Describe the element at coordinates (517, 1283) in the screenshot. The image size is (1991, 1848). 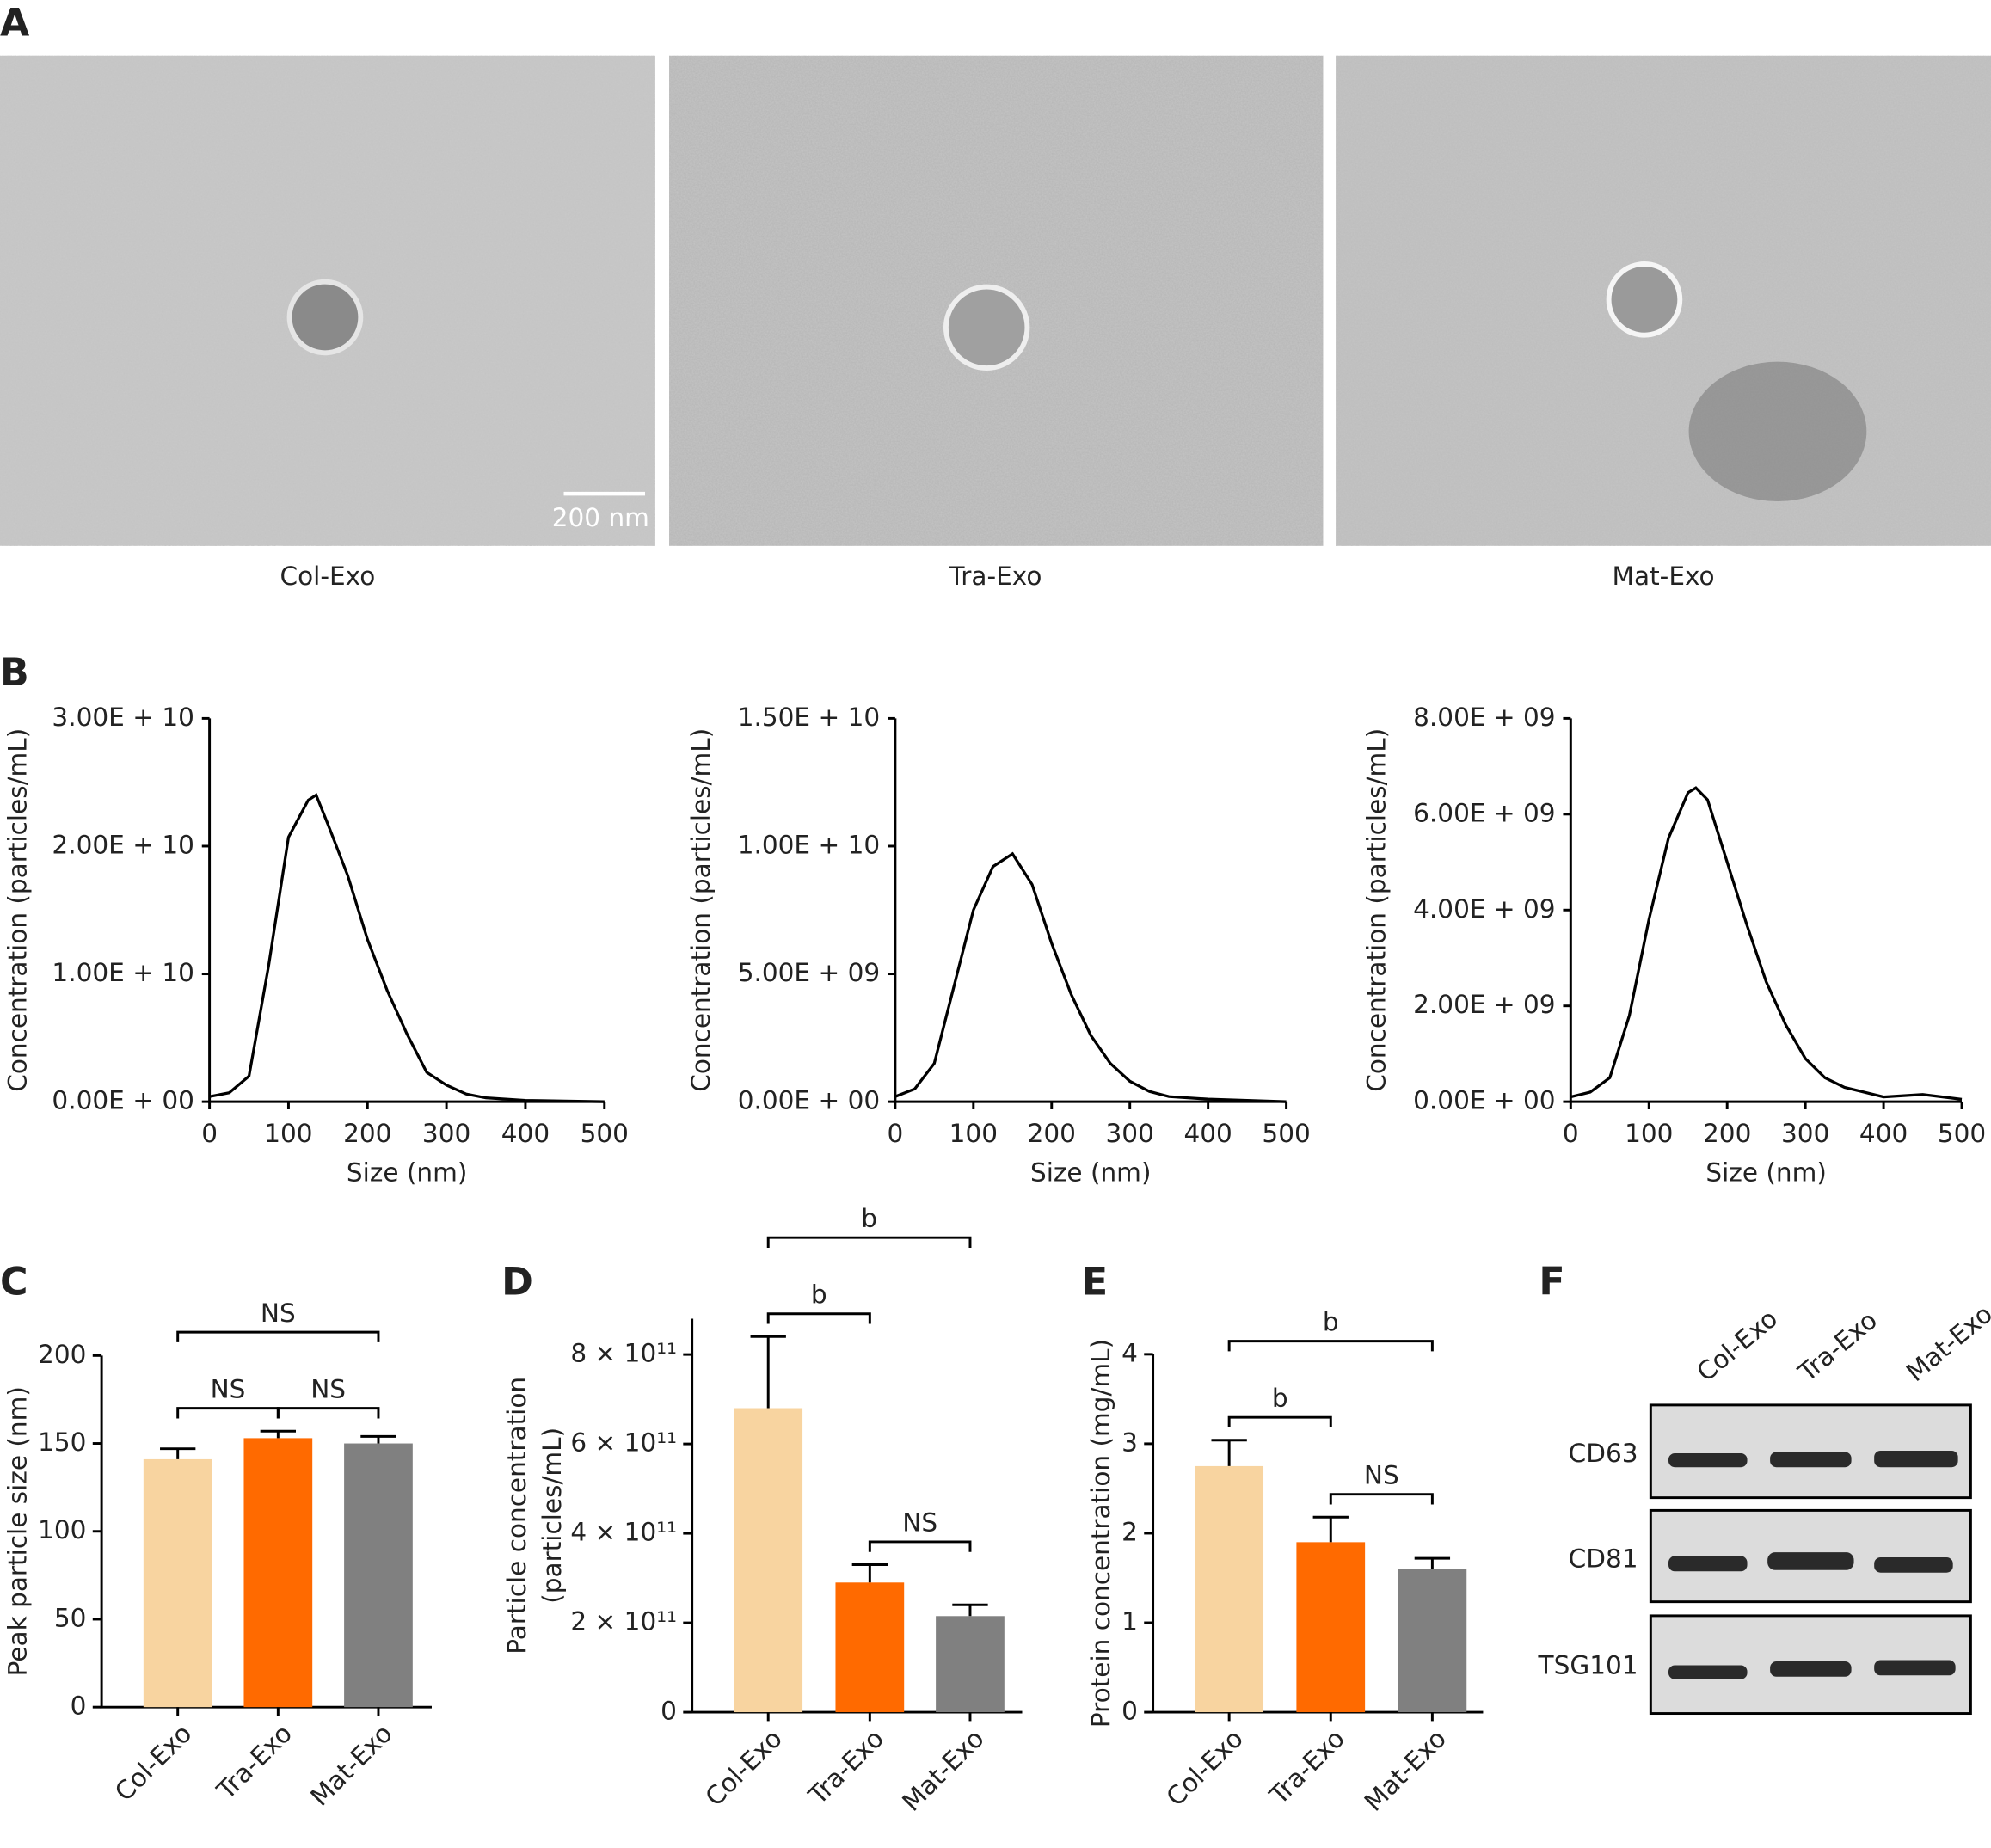
I see `panel-label: D` at that location.